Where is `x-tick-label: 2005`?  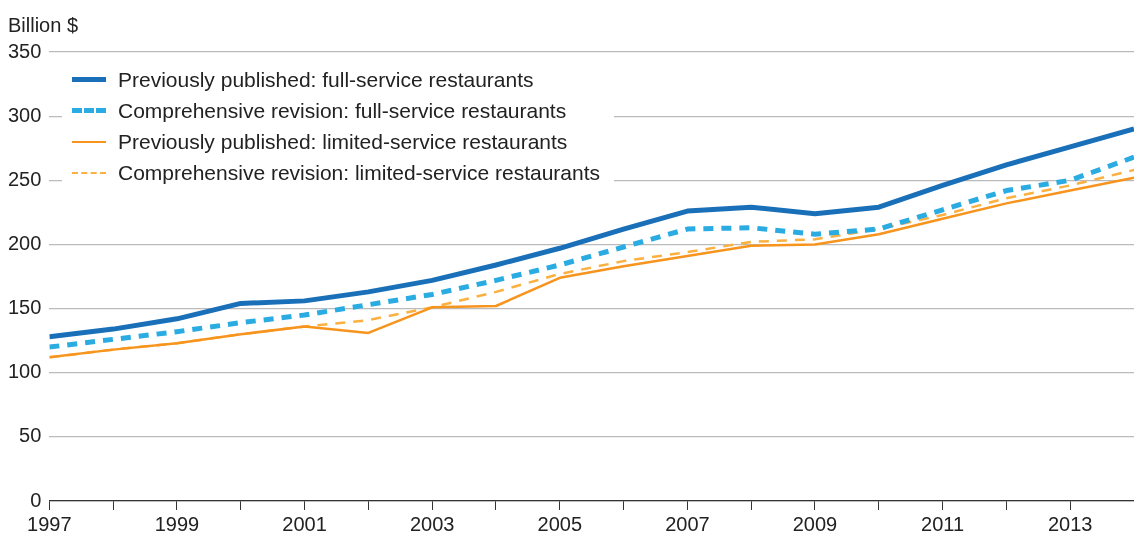 x-tick-label: 2005 is located at coordinates (560, 523).